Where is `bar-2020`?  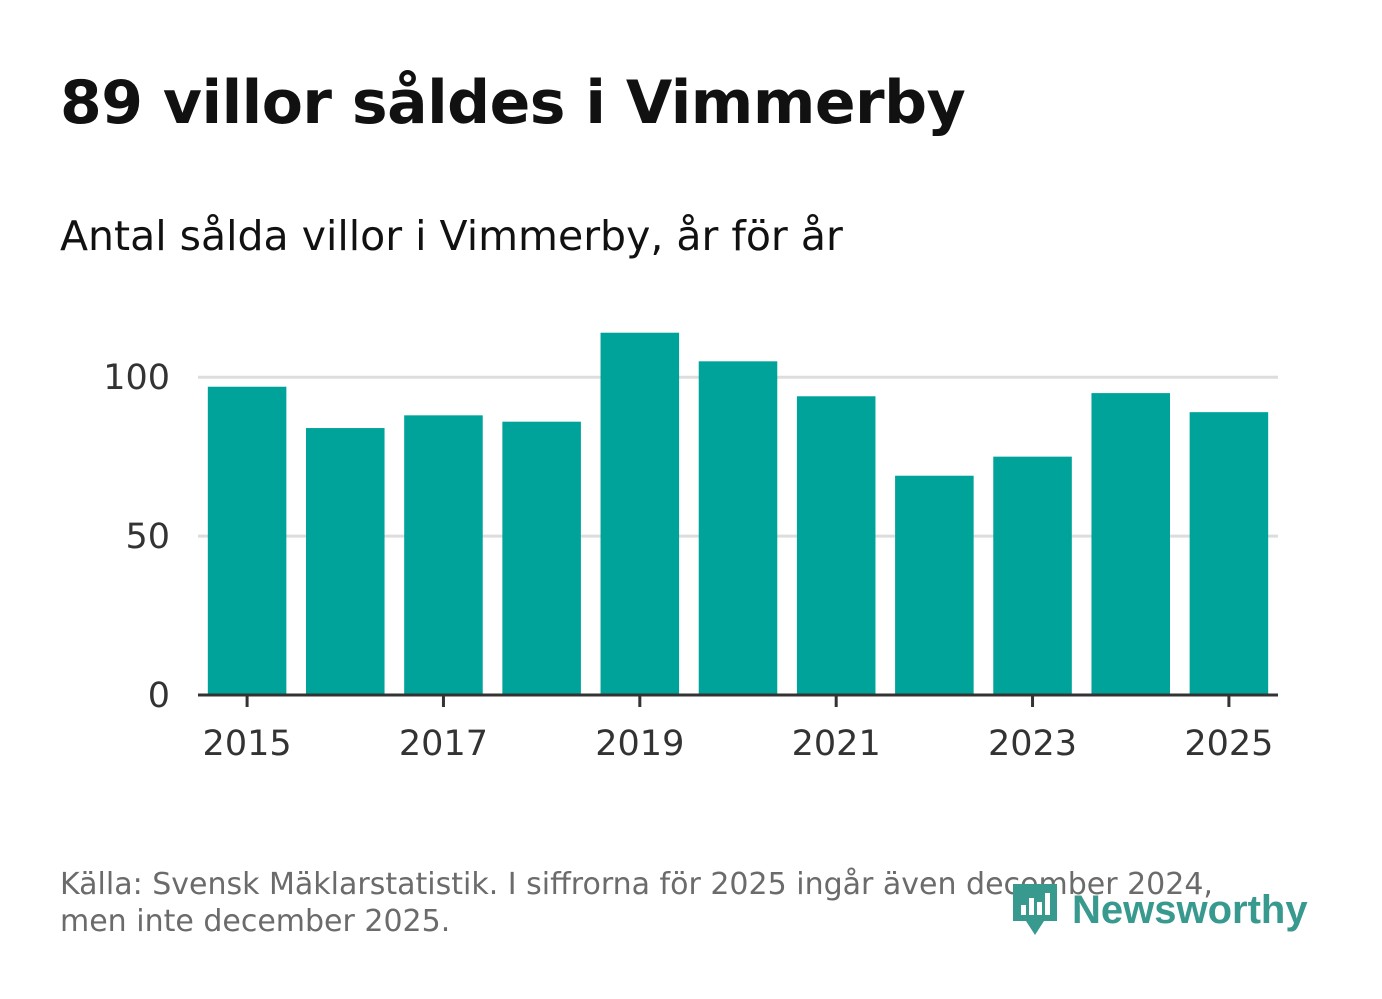 bar-2020 is located at coordinates (738, 528).